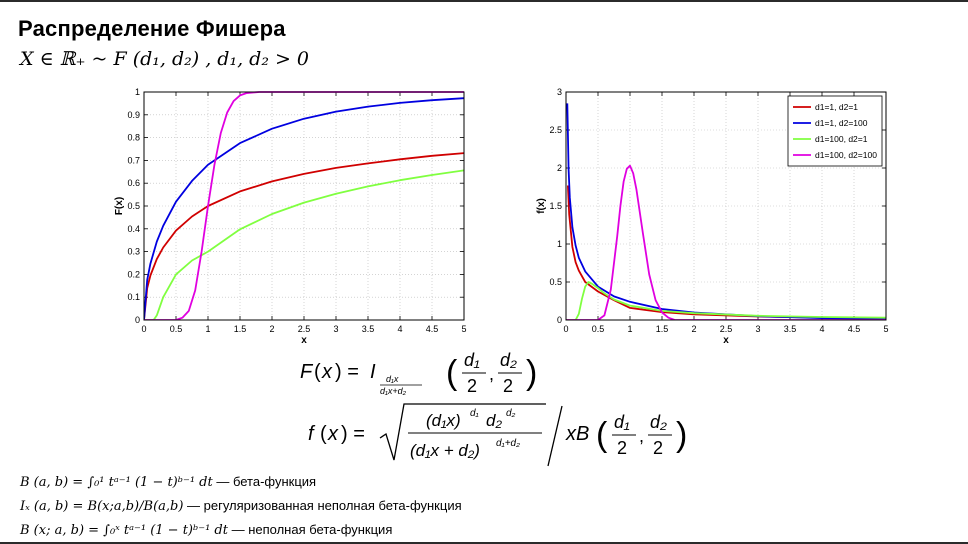 The width and height of the screenshot is (968, 544). I want to click on x-tick-label: 5, so click(885, 329).